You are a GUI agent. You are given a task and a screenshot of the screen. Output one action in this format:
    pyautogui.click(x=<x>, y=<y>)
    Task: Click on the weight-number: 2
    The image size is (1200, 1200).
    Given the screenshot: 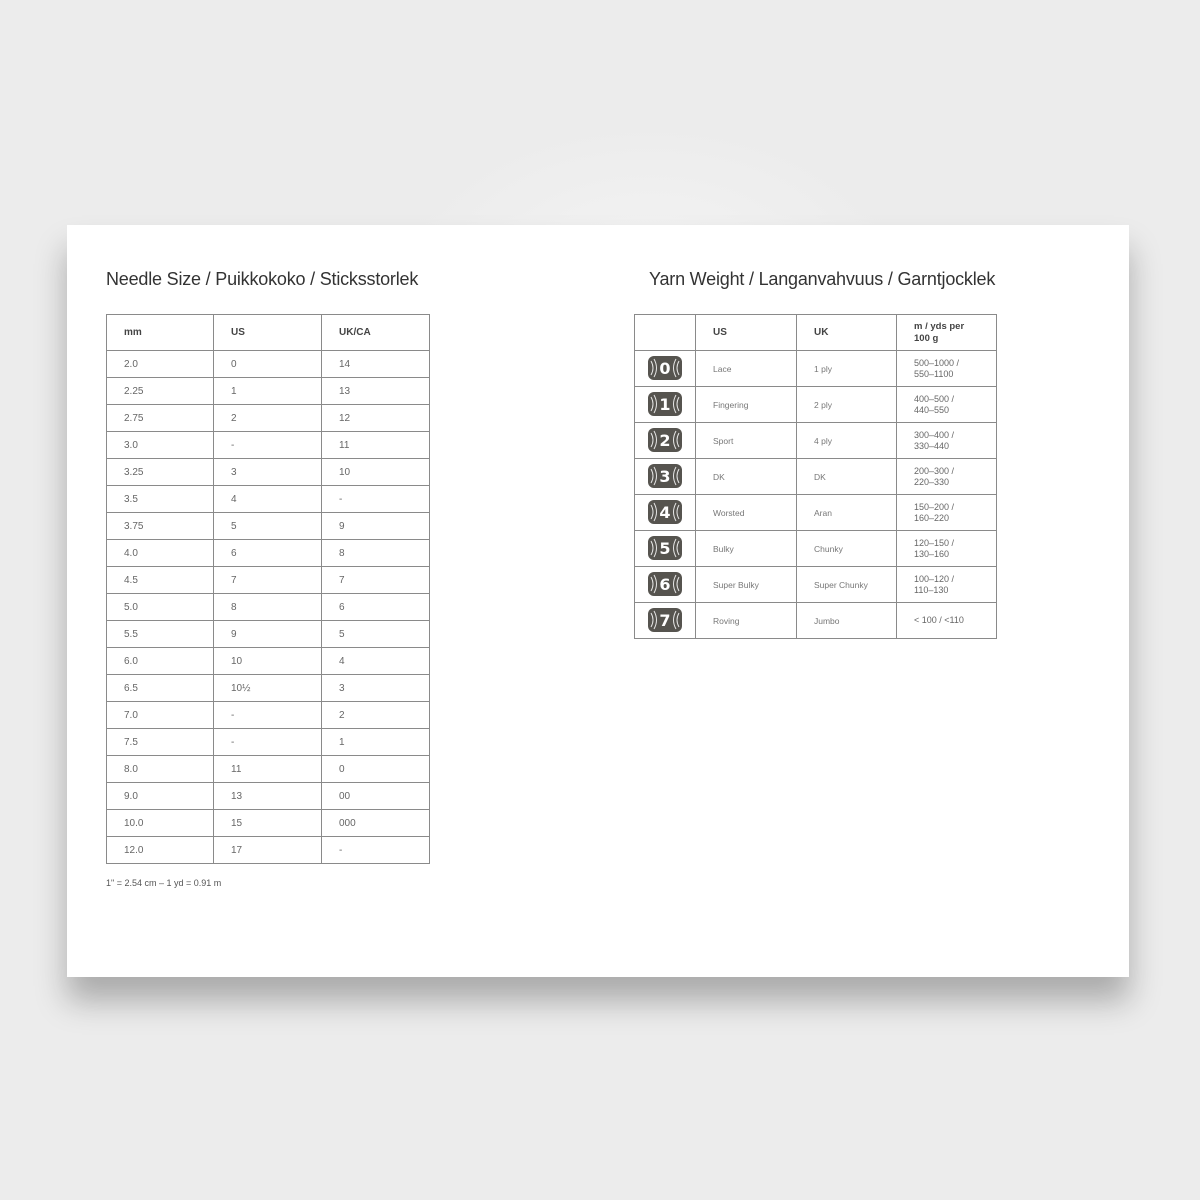 What is the action you would take?
    pyautogui.click(x=664, y=440)
    